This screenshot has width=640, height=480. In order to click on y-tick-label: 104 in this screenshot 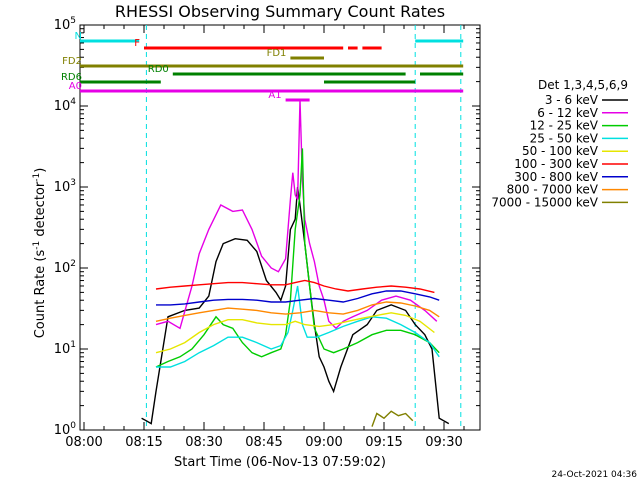, I will do `click(65, 105)`.